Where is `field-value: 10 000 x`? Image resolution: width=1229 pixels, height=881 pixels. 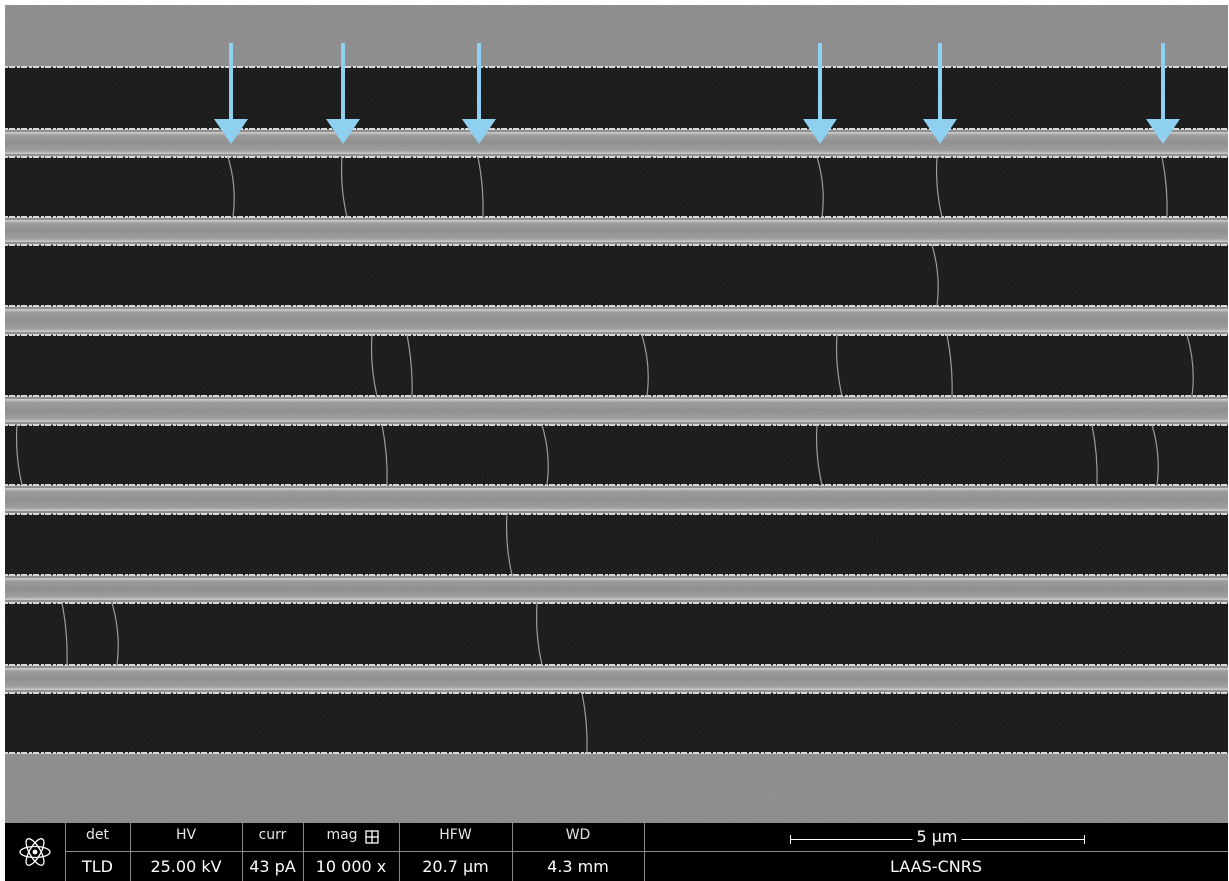 field-value: 10 000 x is located at coordinates (351, 866).